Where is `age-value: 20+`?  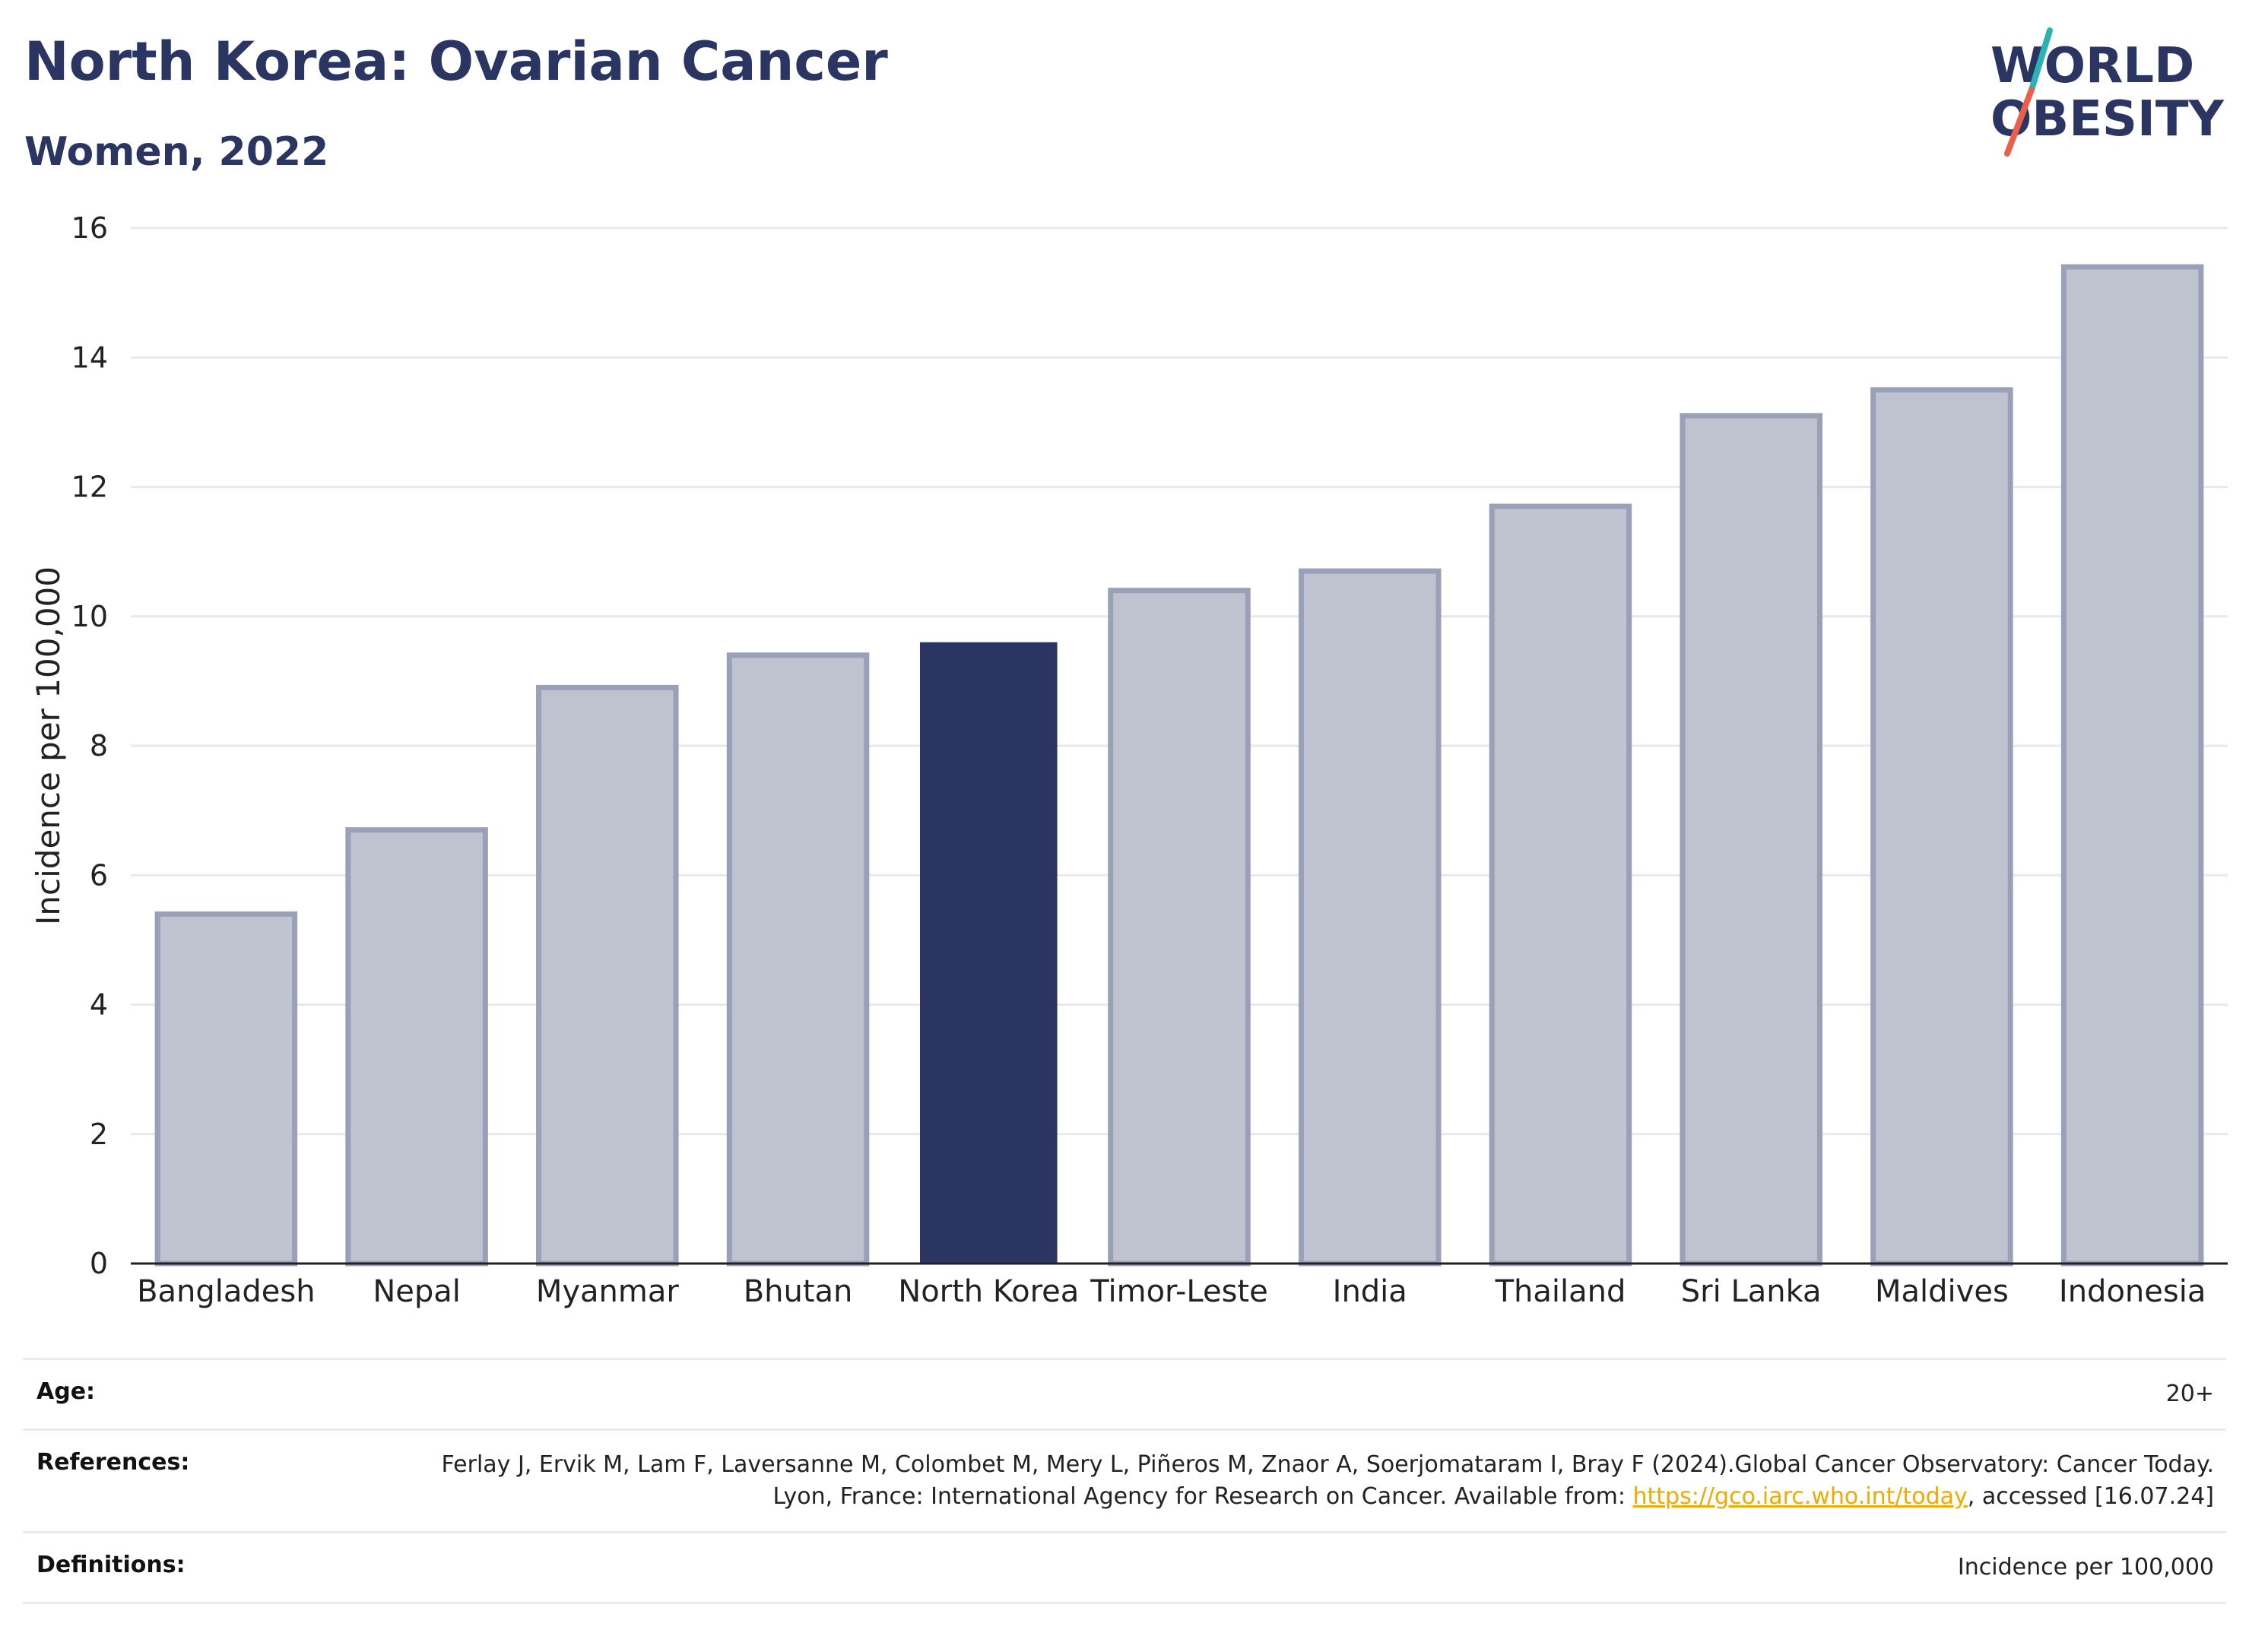 age-value: 20+ is located at coordinates (1297, 1394).